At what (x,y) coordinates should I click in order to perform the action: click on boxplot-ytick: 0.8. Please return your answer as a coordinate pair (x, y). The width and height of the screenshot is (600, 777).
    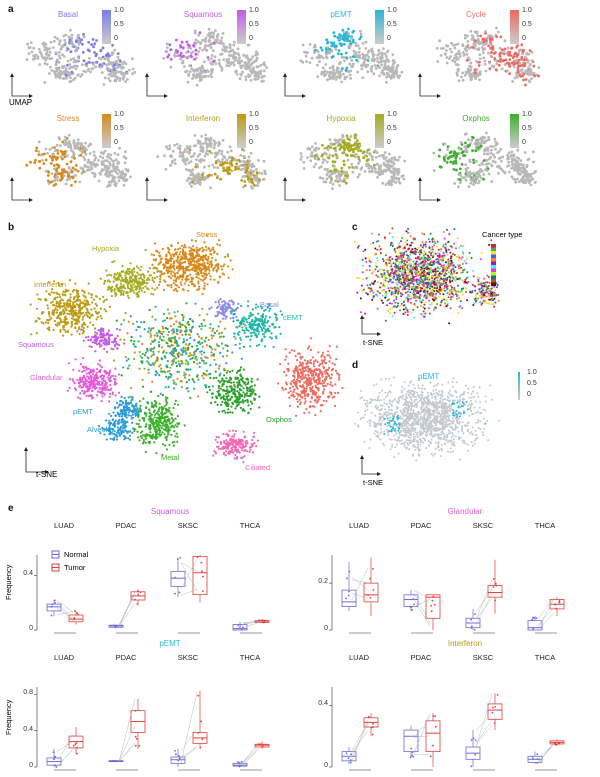
    Looking at the image, I should click on (28, 693).